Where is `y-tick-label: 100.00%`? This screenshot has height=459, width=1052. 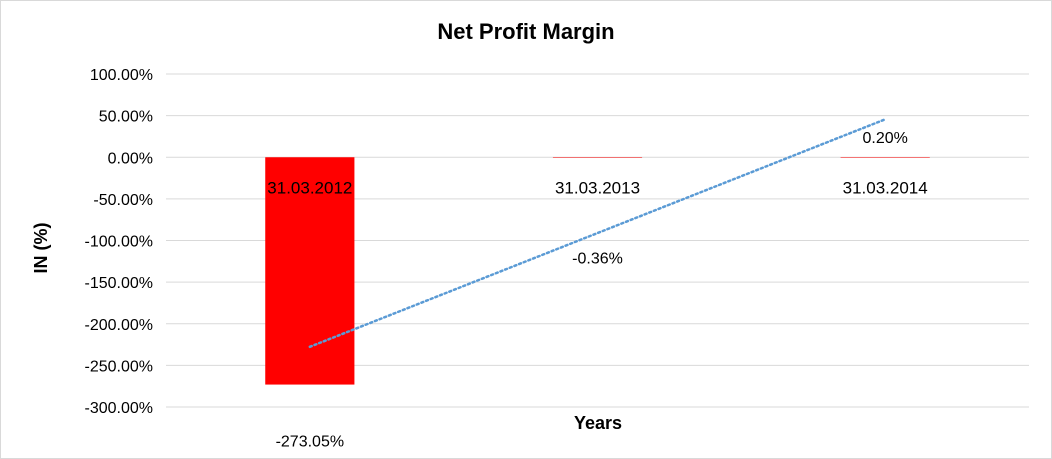 y-tick-label: 100.00% is located at coordinates (121, 75).